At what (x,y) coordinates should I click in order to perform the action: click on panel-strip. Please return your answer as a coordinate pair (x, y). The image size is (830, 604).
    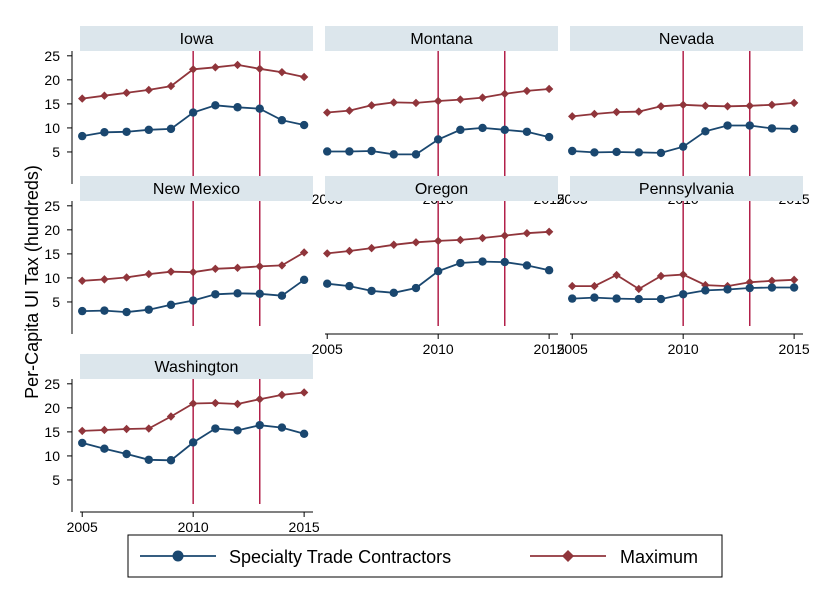
    Looking at the image, I should click on (686, 188).